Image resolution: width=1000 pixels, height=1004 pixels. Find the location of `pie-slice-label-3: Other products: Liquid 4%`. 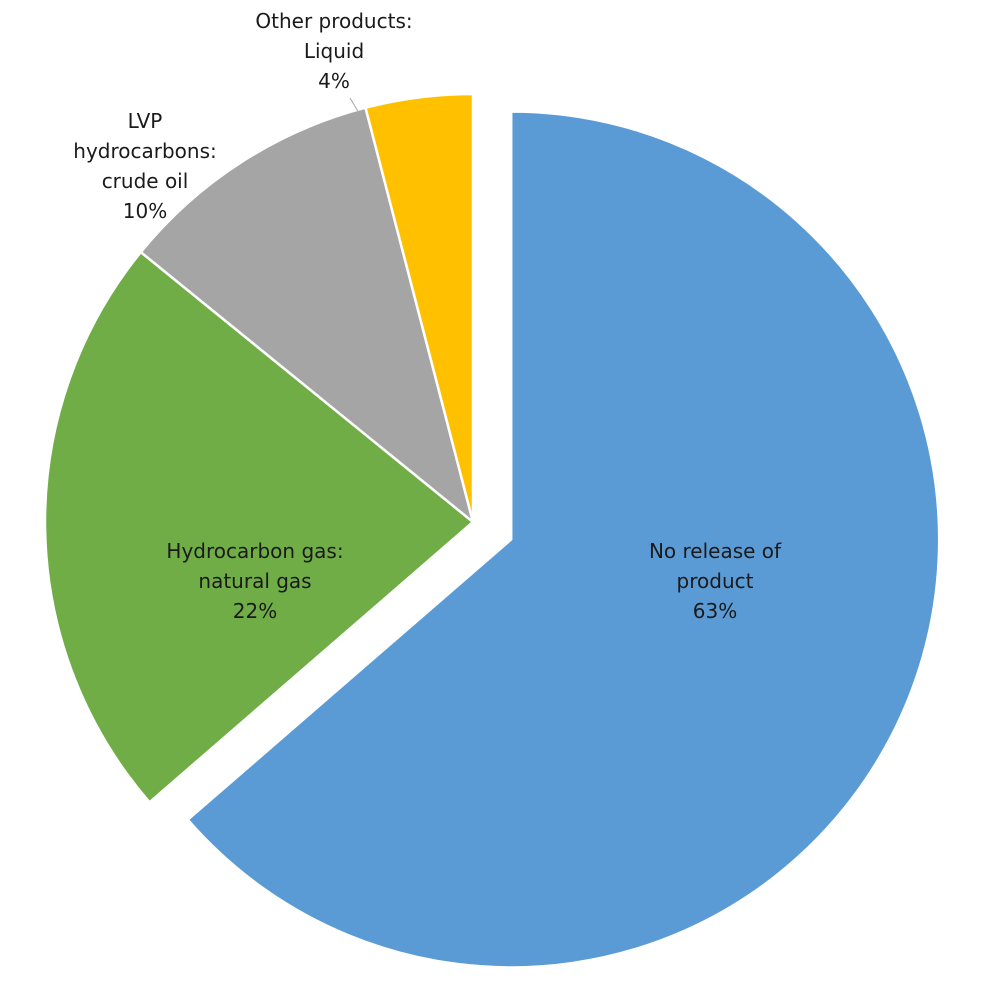

pie-slice-label-3: Other products: Liquid 4% is located at coordinates (333, 51).